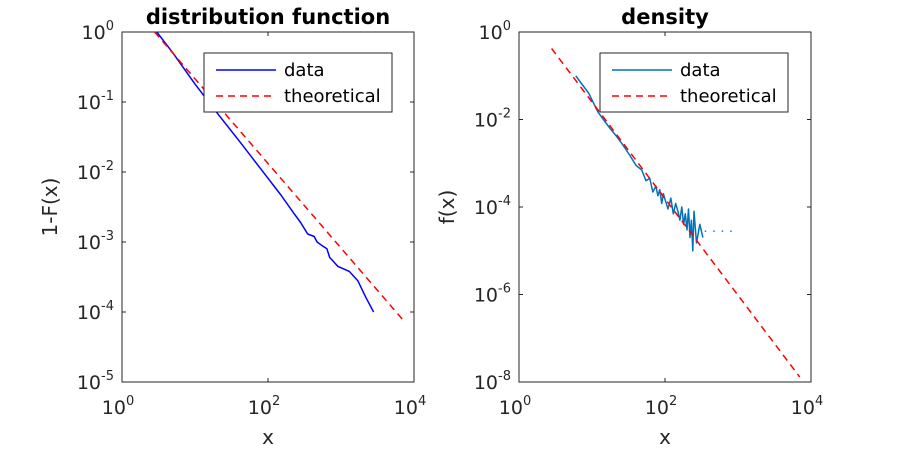  What do you see at coordinates (504, 289) in the screenshot?
I see `y-tick-exponent: -6` at bounding box center [504, 289].